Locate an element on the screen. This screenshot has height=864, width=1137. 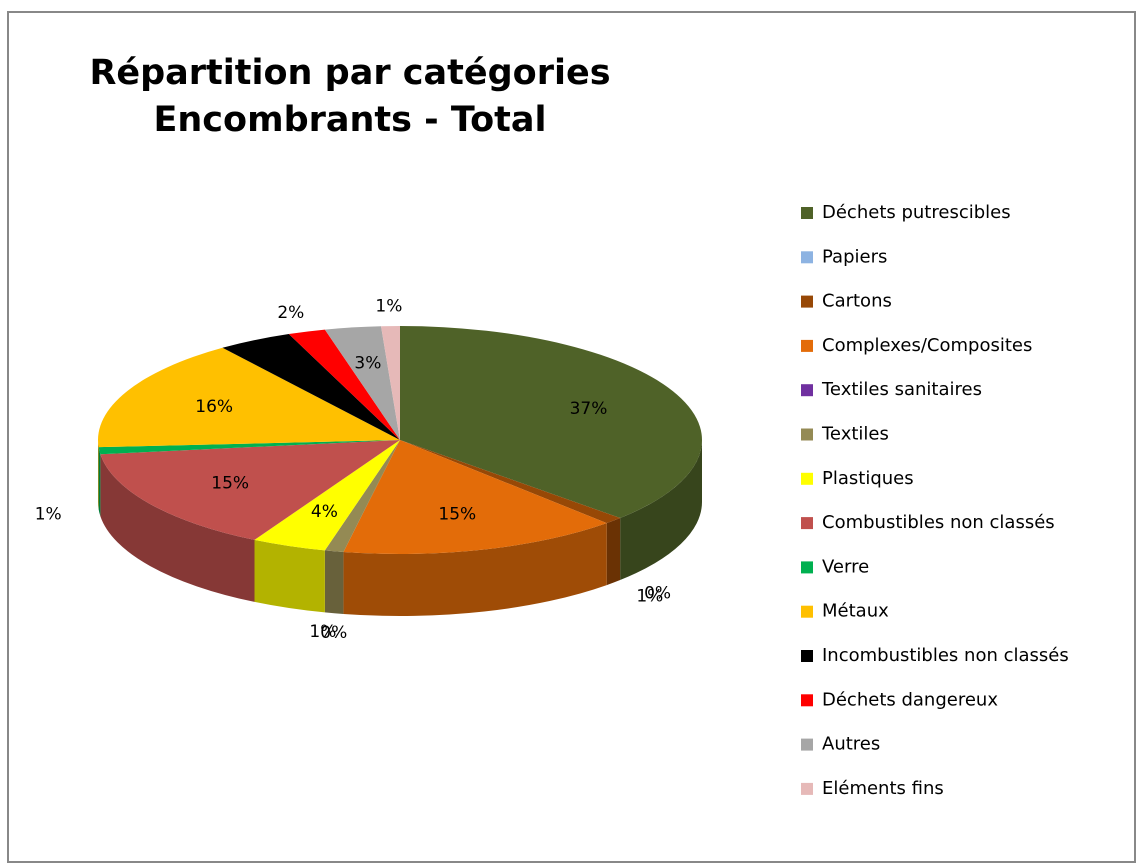
chart-title: Répartition par catégories is located at coordinates (349, 73).